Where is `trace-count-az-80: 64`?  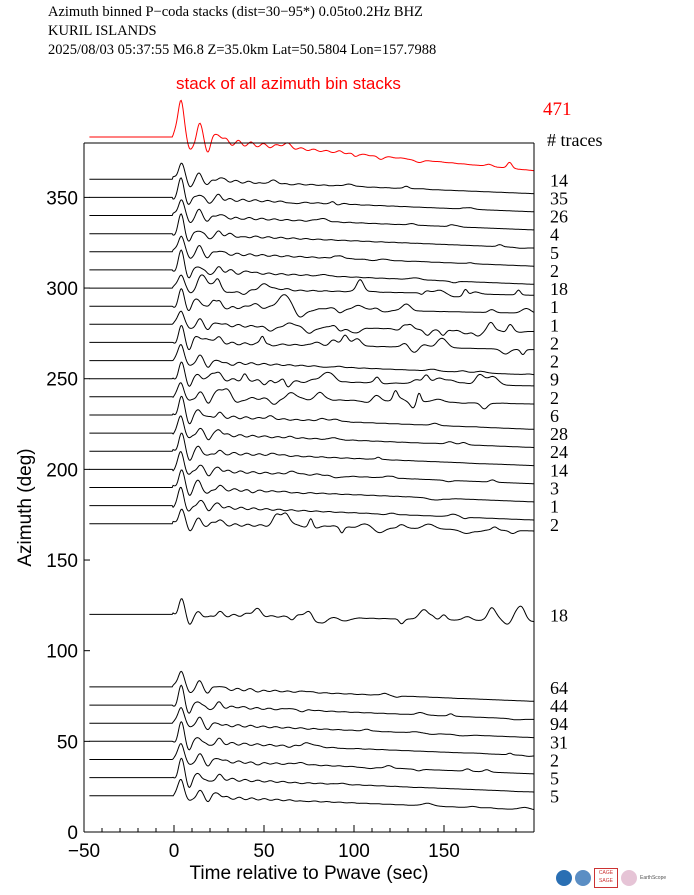
trace-count-az-80: 64 is located at coordinates (559, 688).